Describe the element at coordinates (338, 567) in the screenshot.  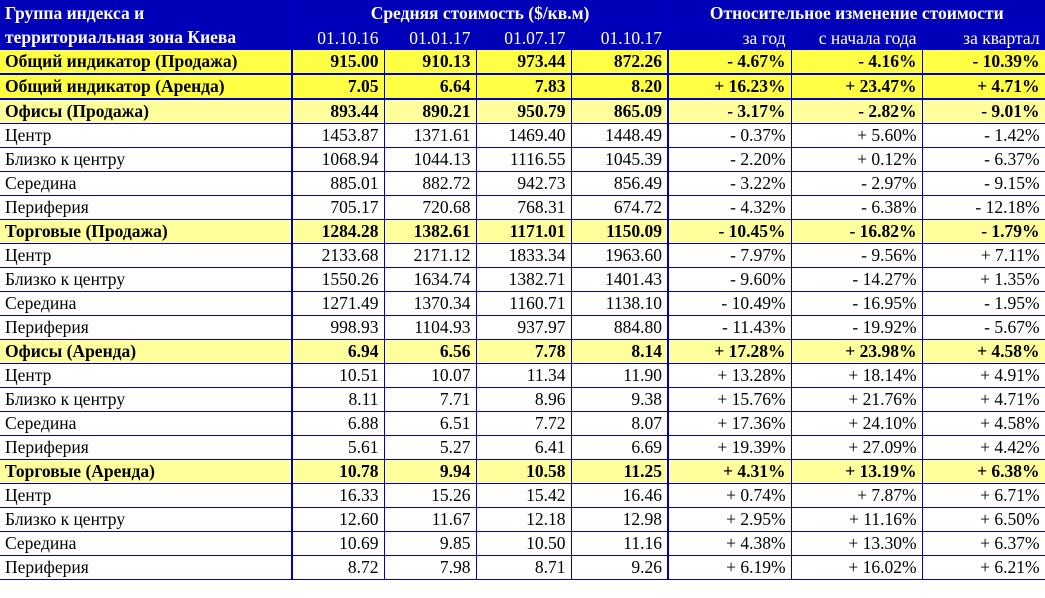
I see `value-cell: 8.72` at that location.